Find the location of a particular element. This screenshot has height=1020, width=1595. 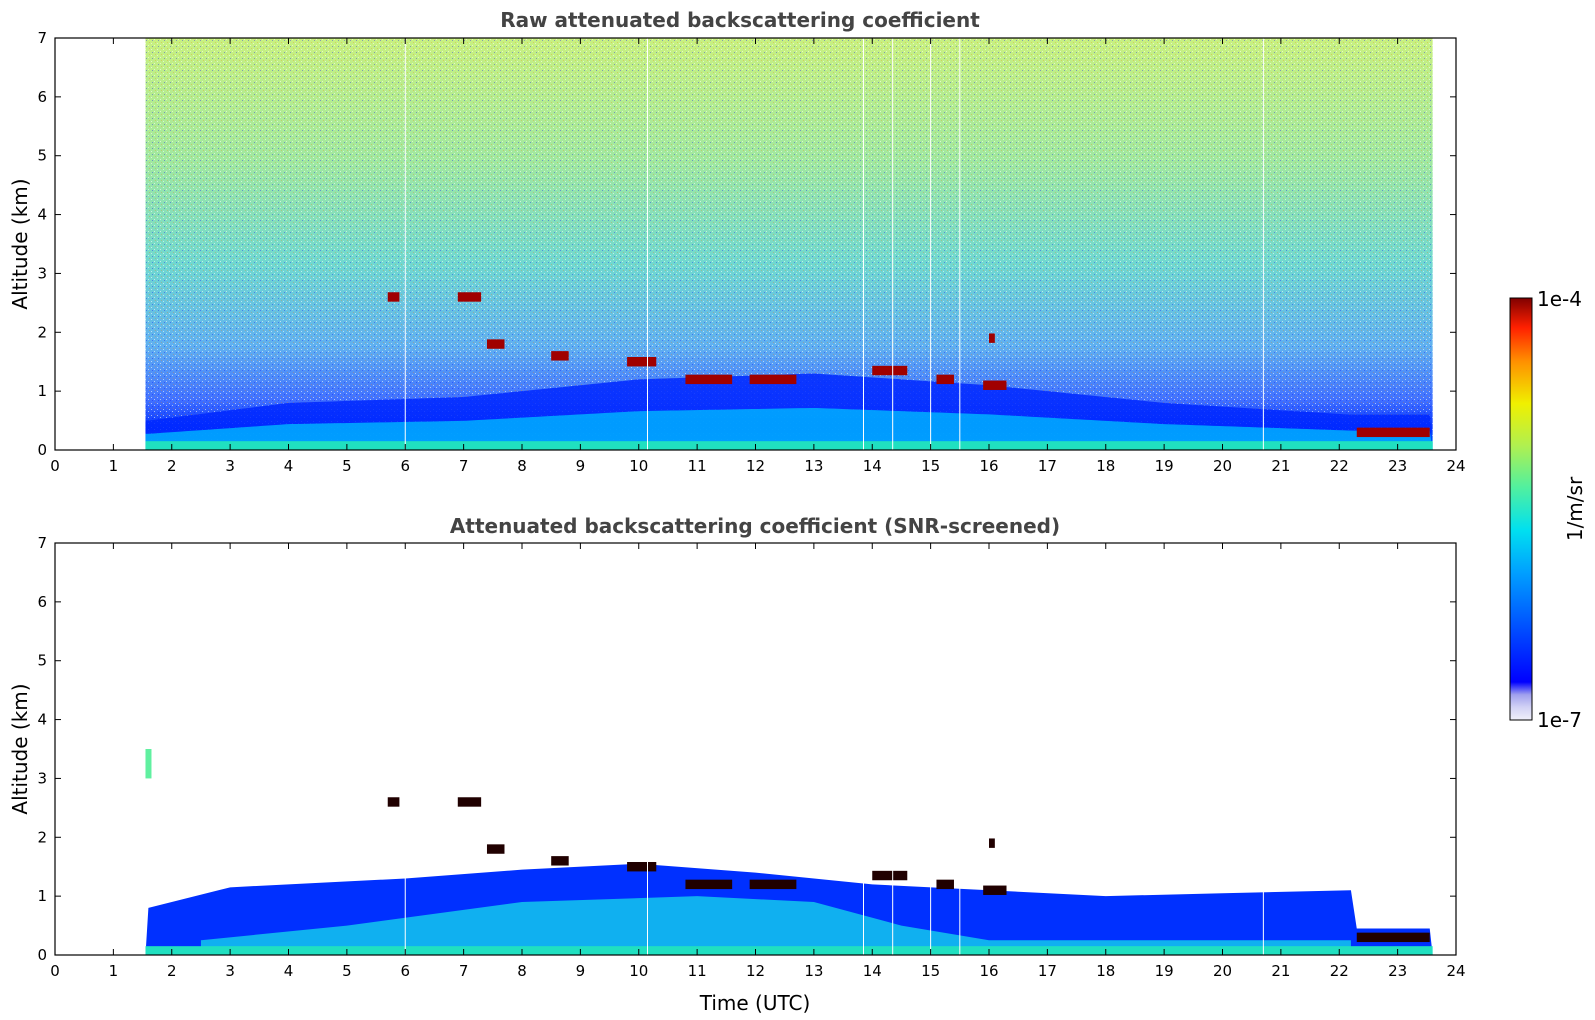

colorbar-unit-label: 1/m/sr is located at coordinates (1575, 508).